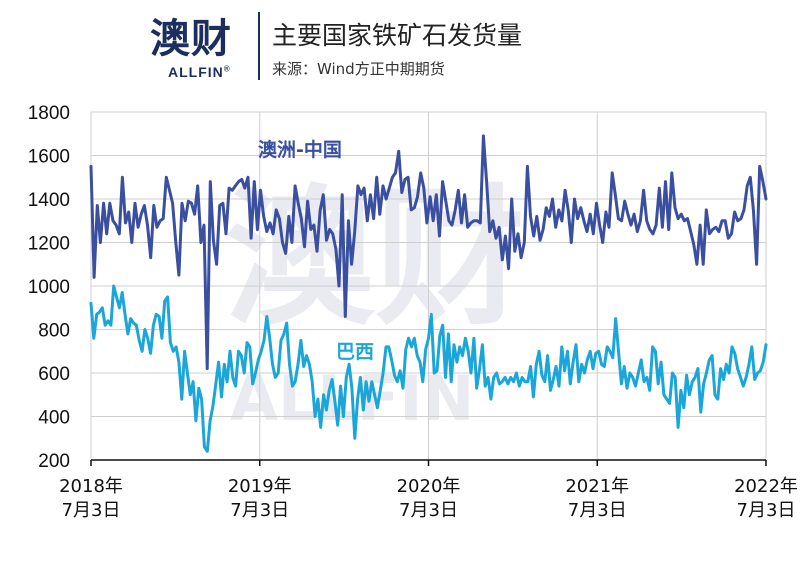 This screenshot has height=569, width=801. I want to click on brand-logo: 澳财, so click(191, 39).